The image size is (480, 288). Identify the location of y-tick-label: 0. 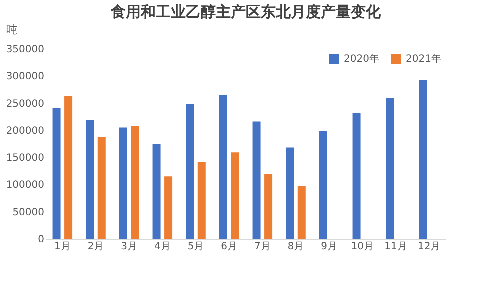
(41, 240).